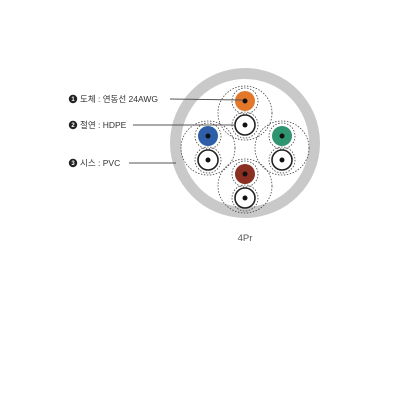 This screenshot has width=400, height=405. I want to click on jacket-inner-area, so click(245, 143).